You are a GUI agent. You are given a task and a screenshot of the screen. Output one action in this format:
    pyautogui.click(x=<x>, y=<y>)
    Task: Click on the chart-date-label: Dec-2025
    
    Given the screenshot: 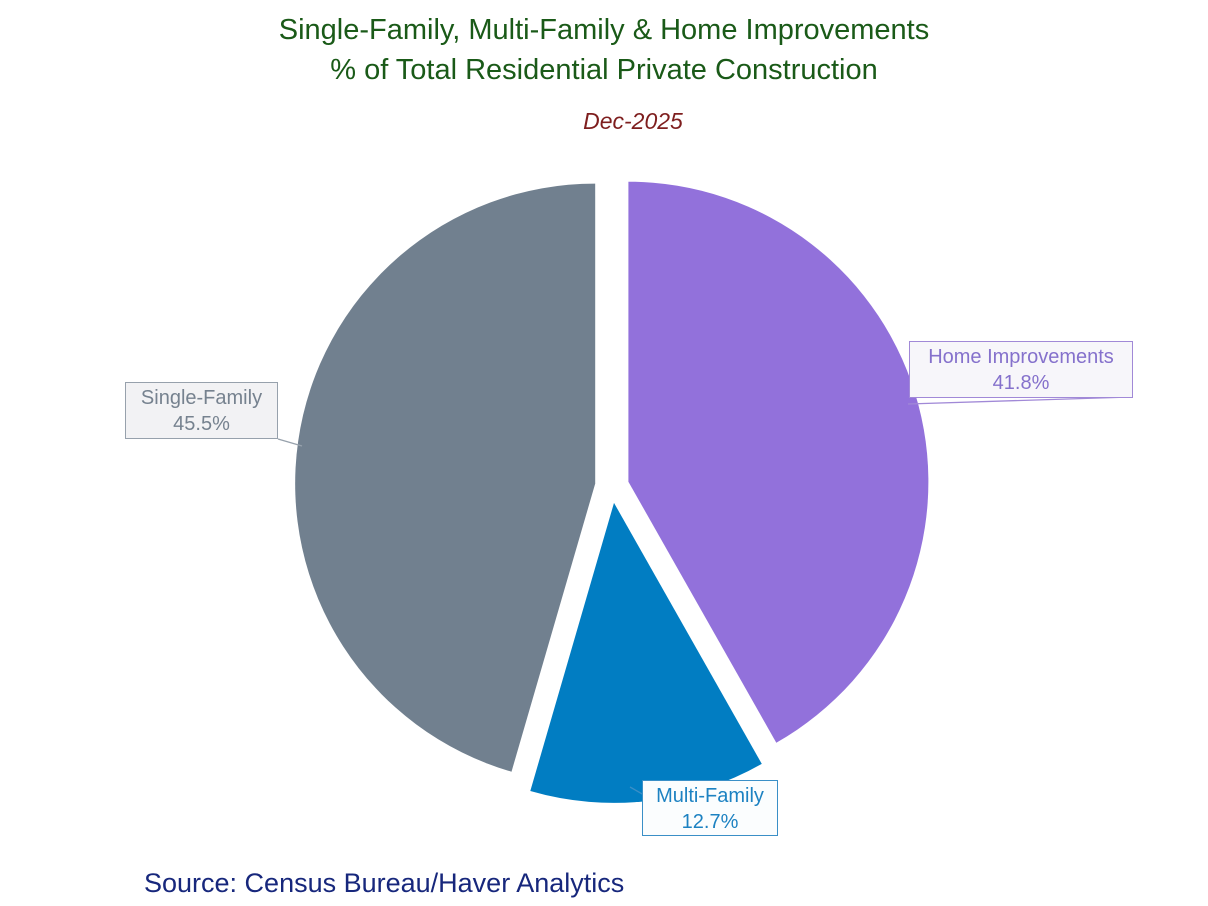 What is the action you would take?
    pyautogui.click(x=633, y=121)
    